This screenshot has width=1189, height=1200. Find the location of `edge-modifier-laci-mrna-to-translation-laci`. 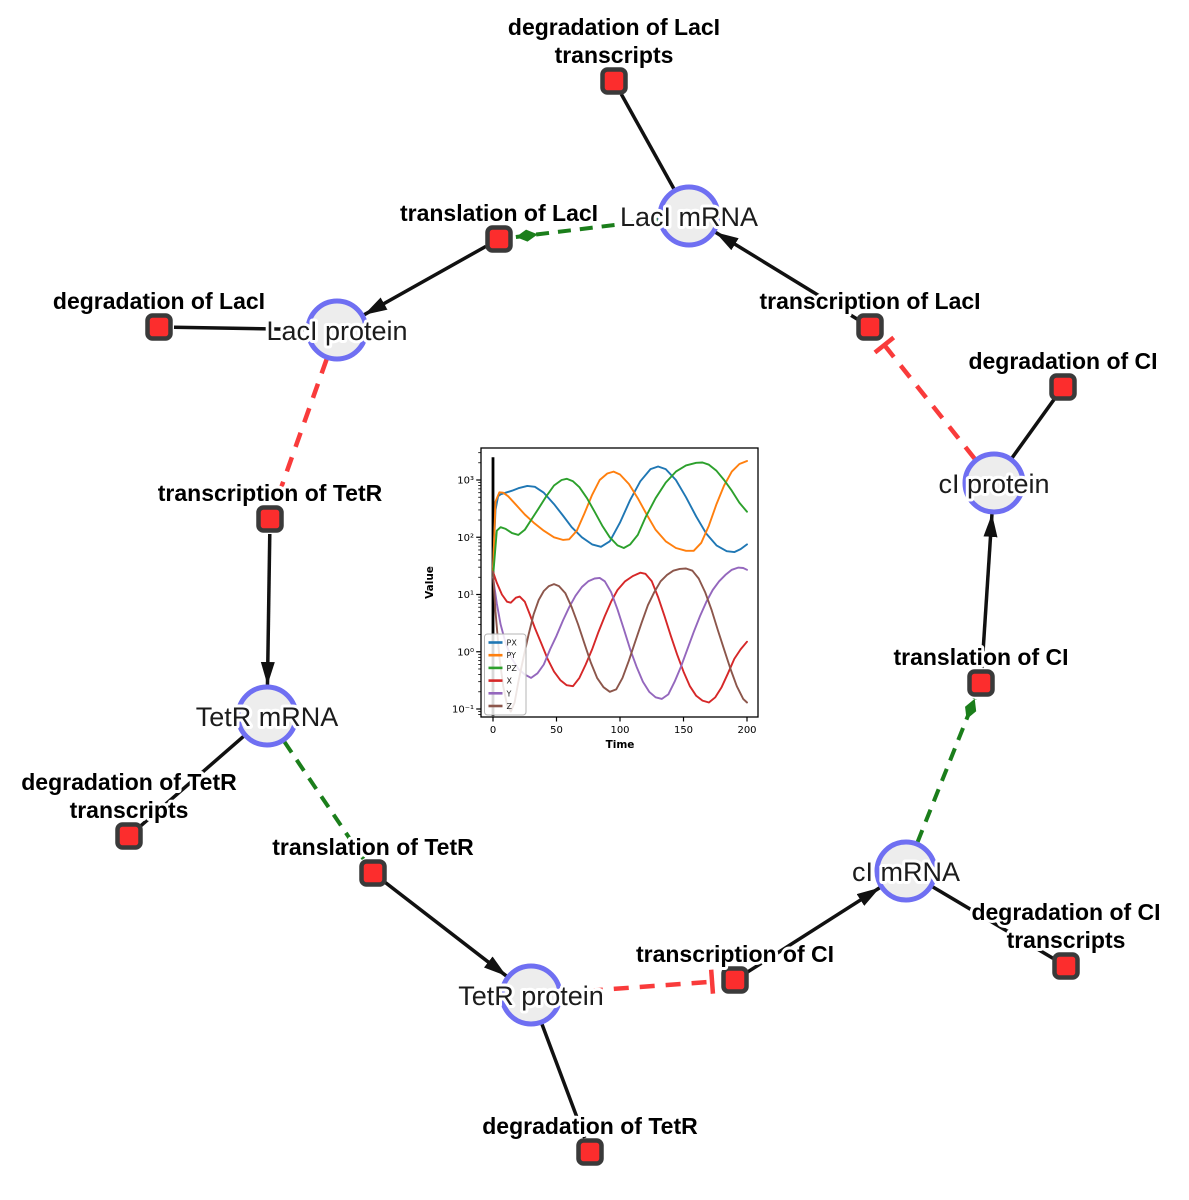

edge-modifier-laci-mrna-to-translation-laci is located at coordinates (587, 229).